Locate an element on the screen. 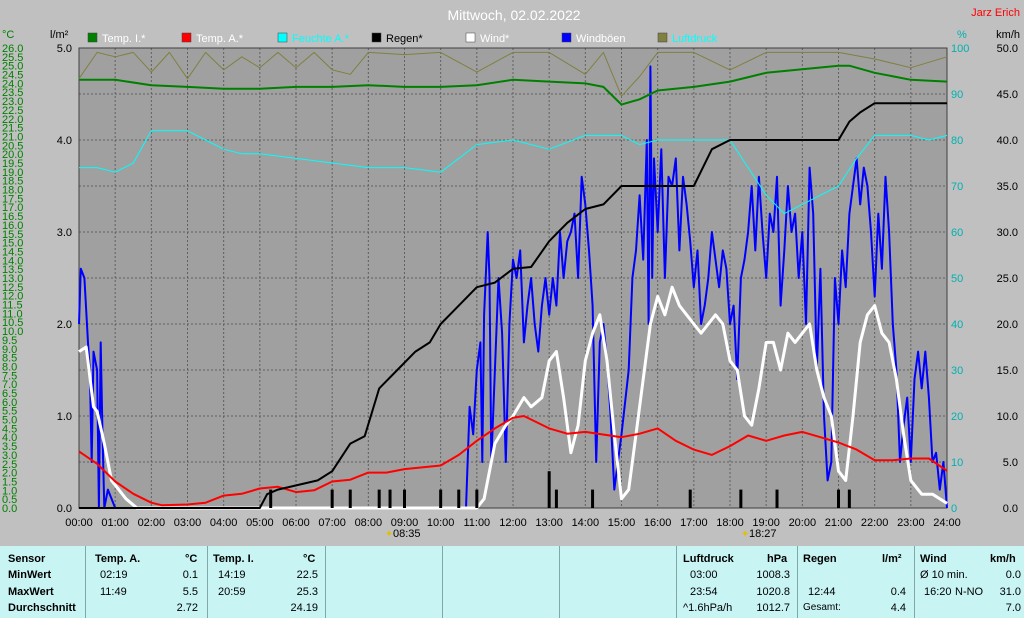 This screenshot has width=1024, height=618. temp-i-min: 22.5 is located at coordinates (307, 575).